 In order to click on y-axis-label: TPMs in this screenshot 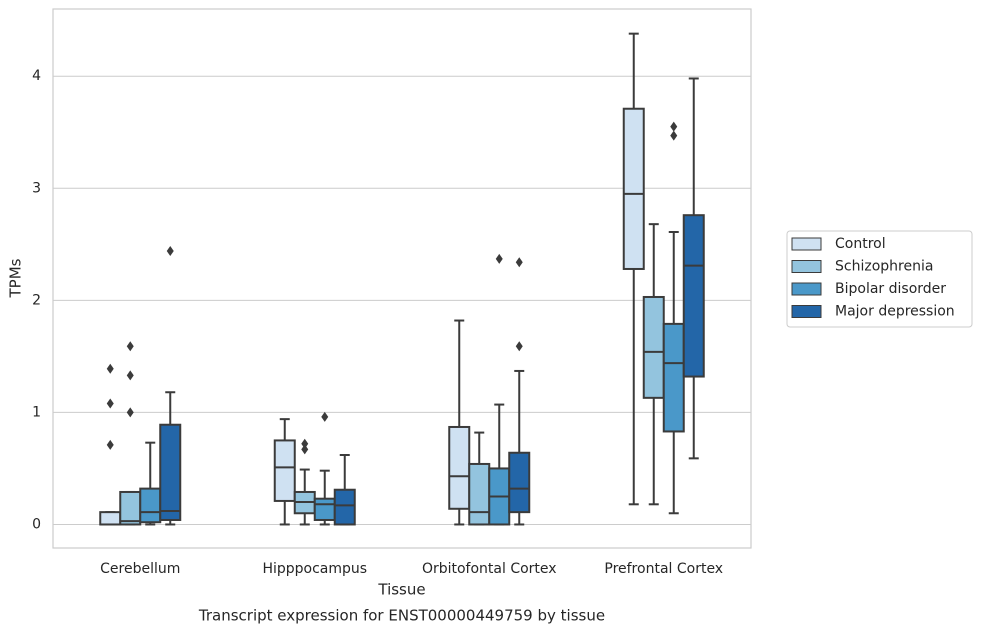, I will do `click(16, 278)`.